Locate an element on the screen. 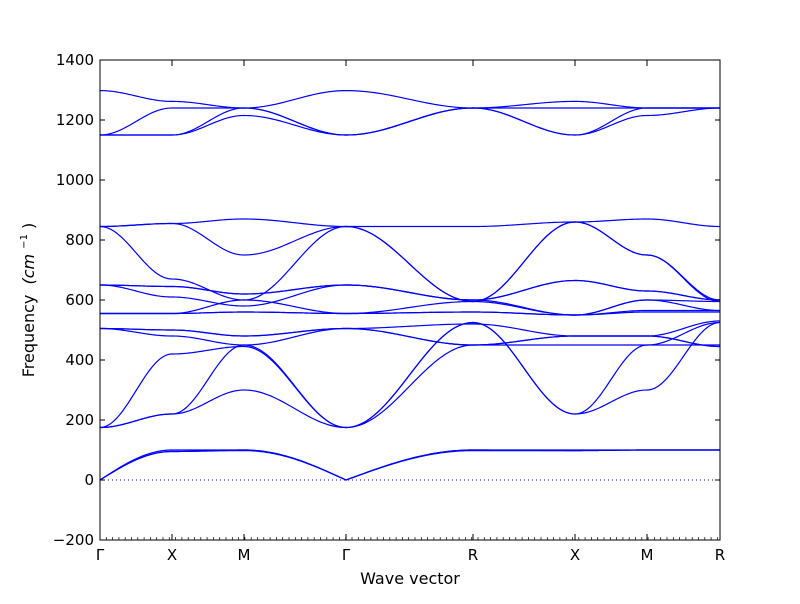 The width and height of the screenshot is (800, 604). x-axis-label: Wave vector is located at coordinates (410, 578).